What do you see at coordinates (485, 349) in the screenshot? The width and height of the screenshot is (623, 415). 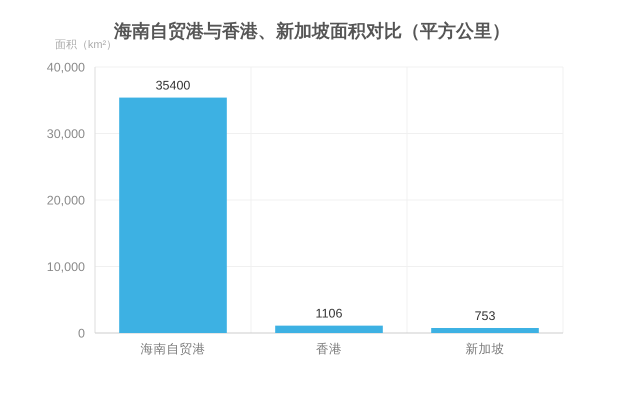 I see `xtick: 新加坡` at bounding box center [485, 349].